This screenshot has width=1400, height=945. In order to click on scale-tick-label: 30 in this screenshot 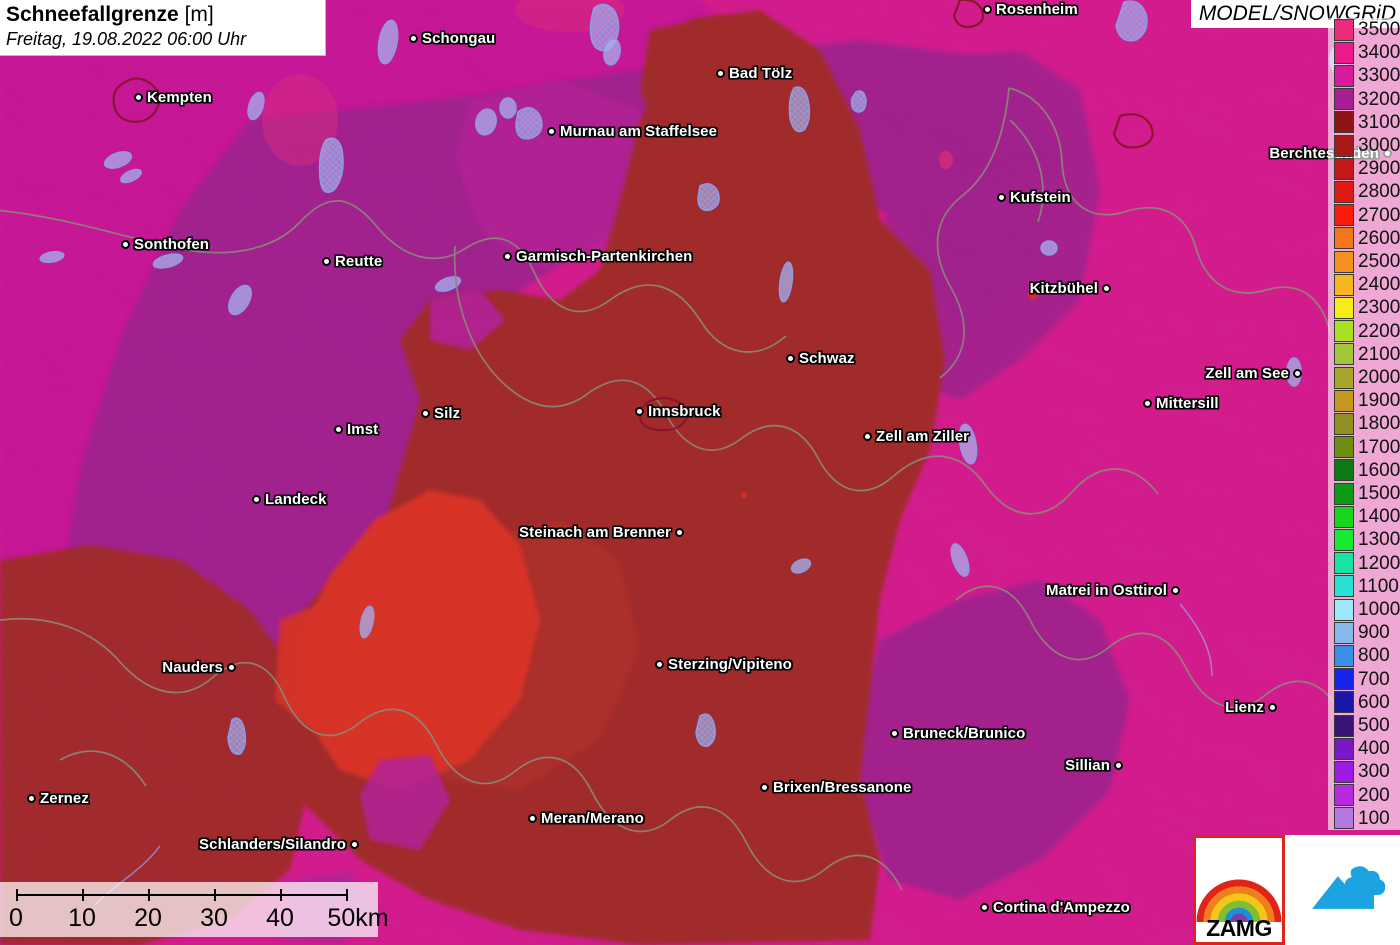, I will do `click(214, 918)`.